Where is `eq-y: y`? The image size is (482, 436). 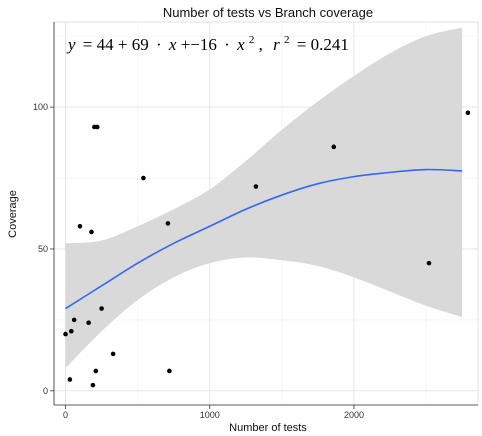 eq-y: y is located at coordinates (71, 44).